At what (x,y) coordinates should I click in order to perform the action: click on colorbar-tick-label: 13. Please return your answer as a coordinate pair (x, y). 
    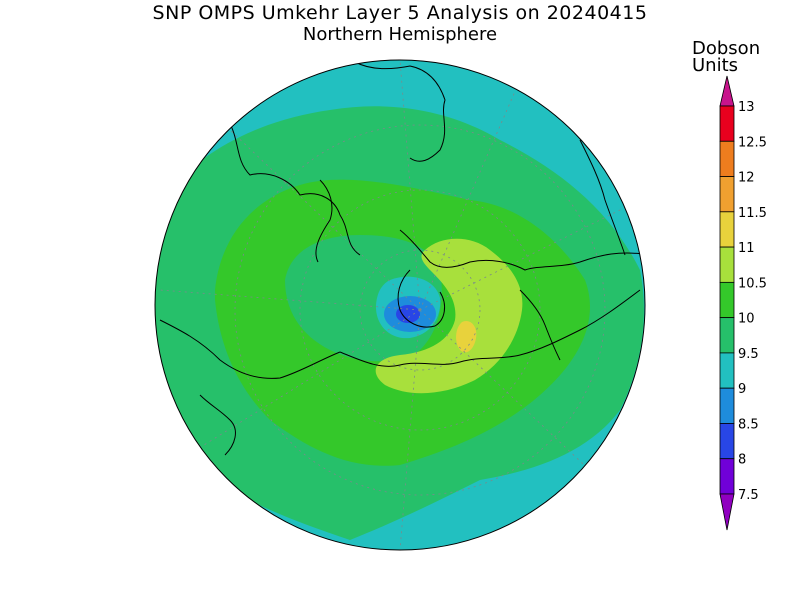
    Looking at the image, I should click on (746, 107).